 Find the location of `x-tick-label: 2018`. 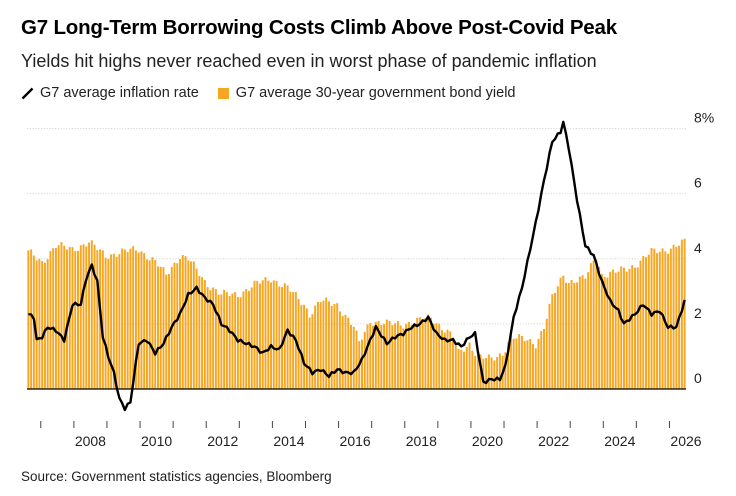

x-tick-label: 2018 is located at coordinates (421, 441).